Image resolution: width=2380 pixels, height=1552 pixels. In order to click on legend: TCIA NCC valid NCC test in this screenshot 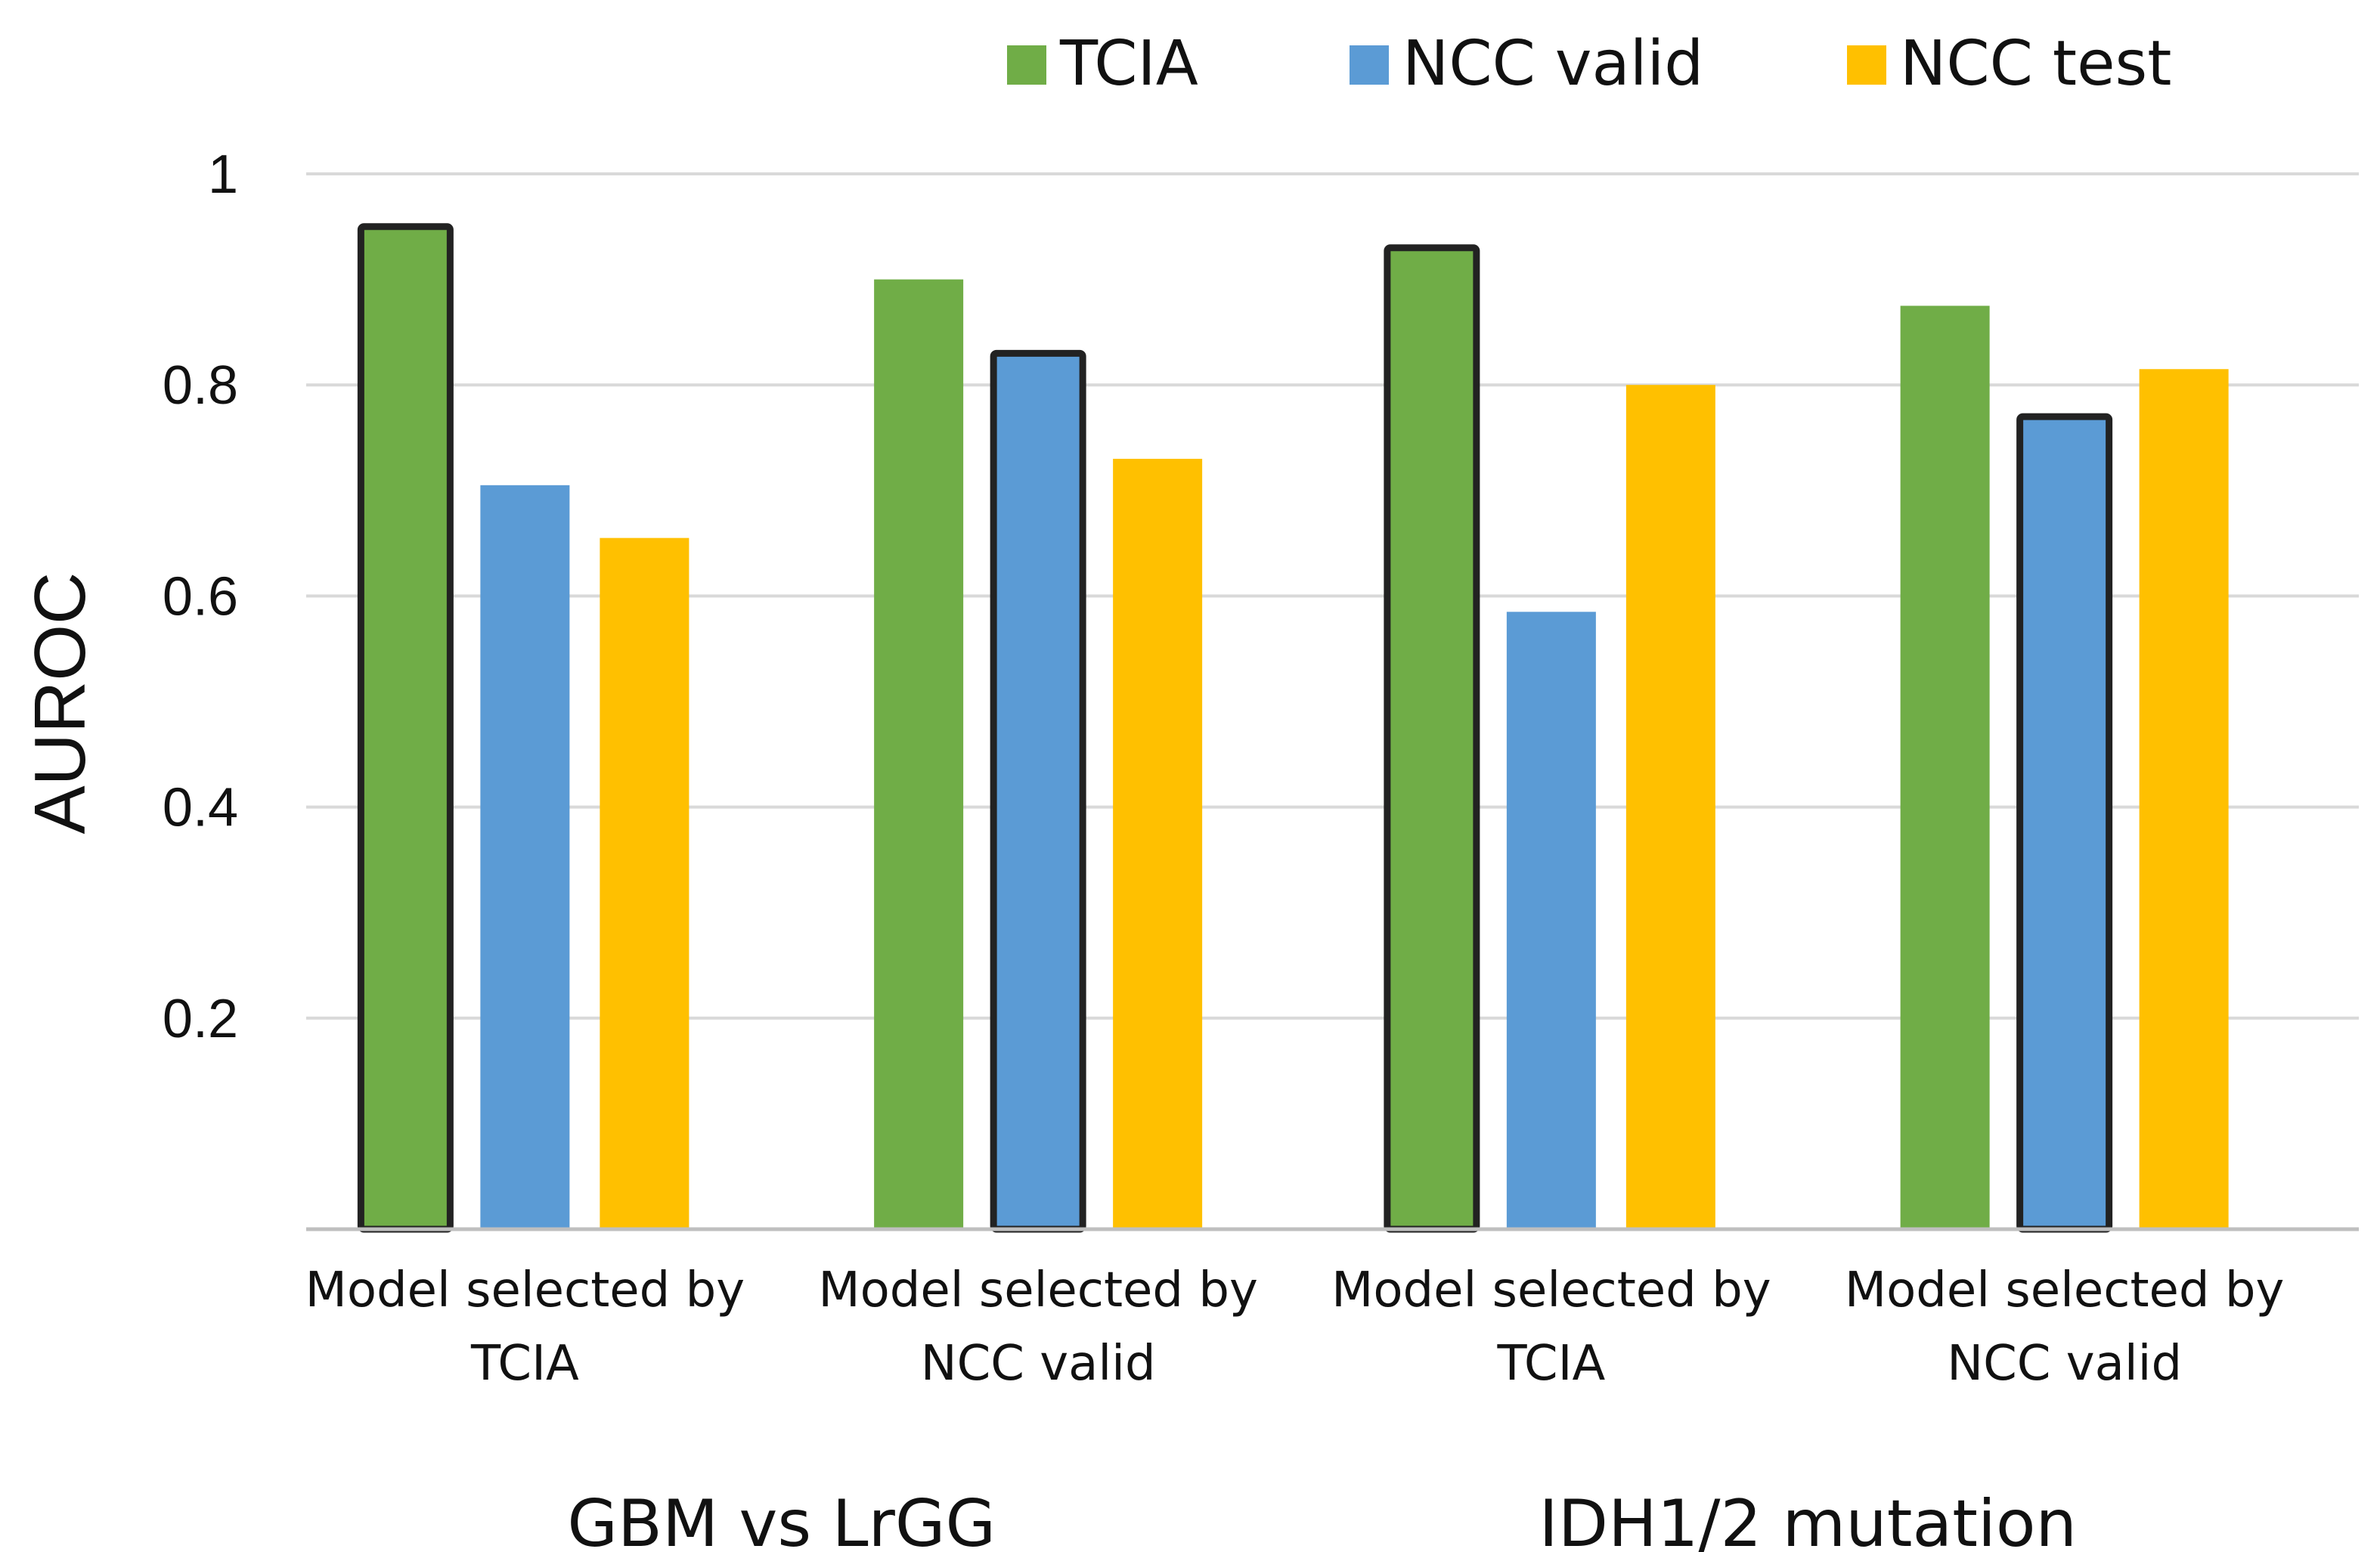, I will do `click(1589, 64)`.